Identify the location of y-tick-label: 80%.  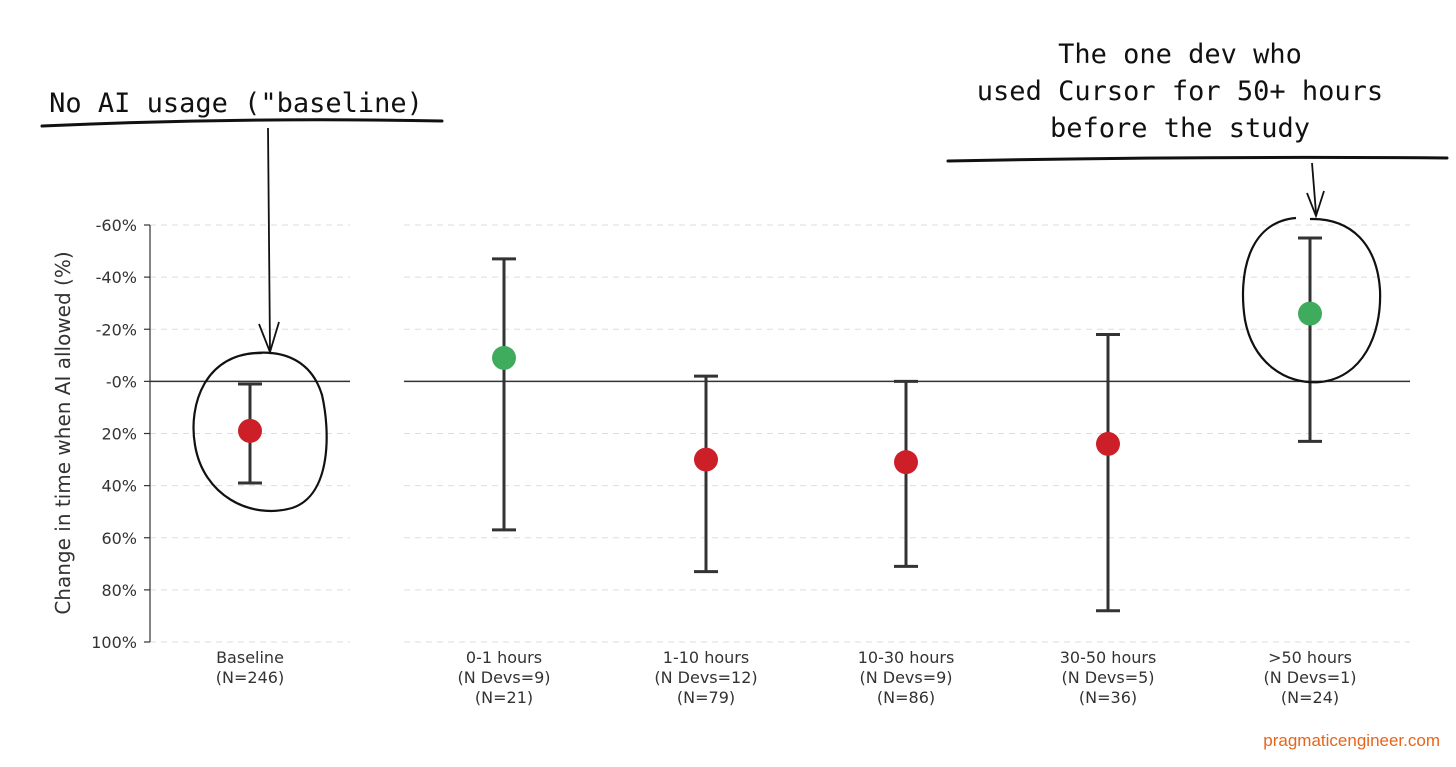
(119, 590).